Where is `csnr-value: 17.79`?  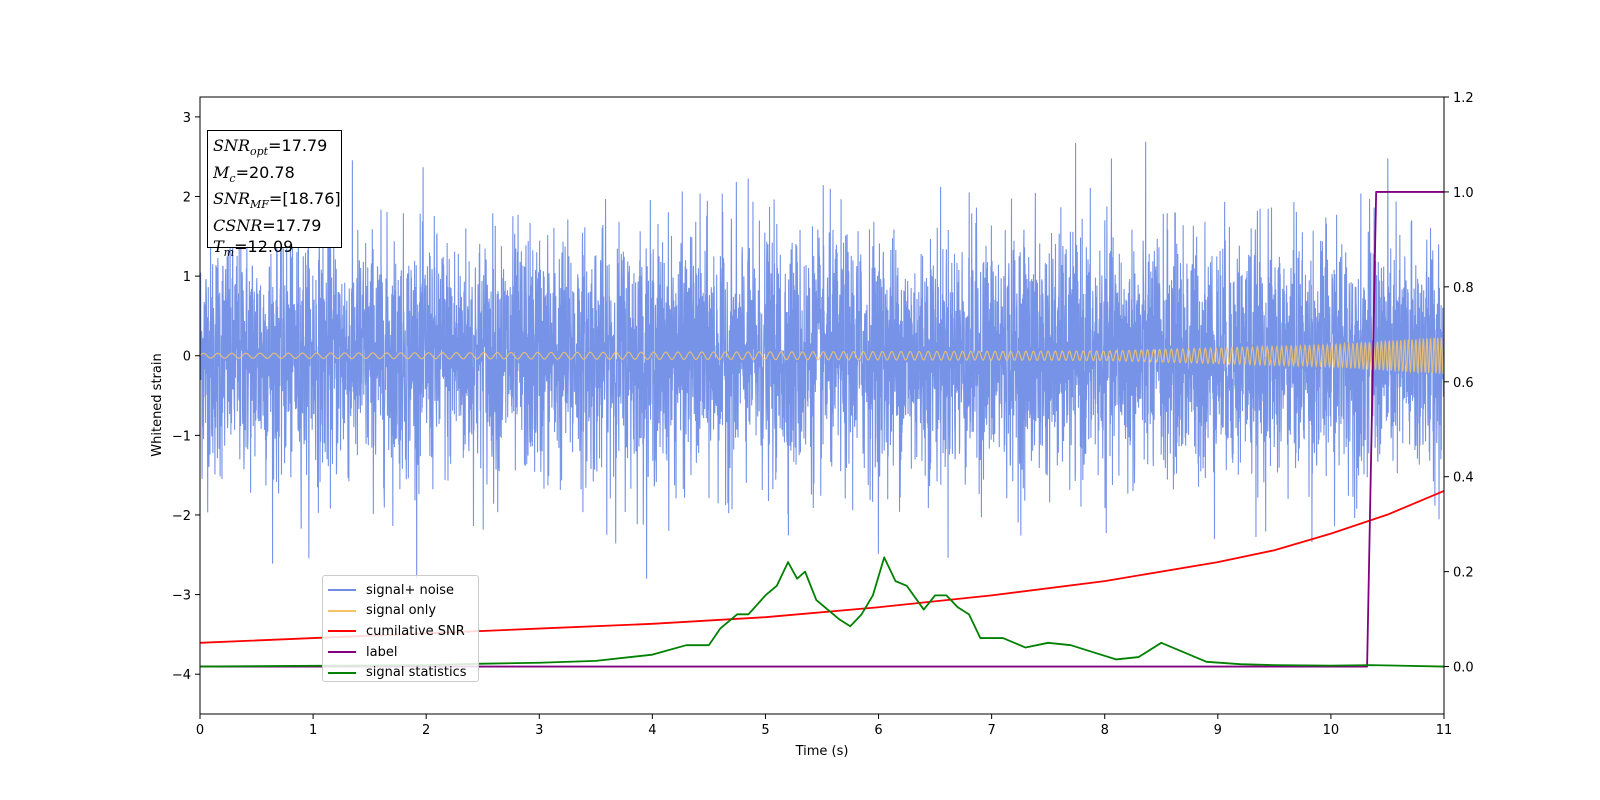
csnr-value: 17.79 is located at coordinates (298, 226).